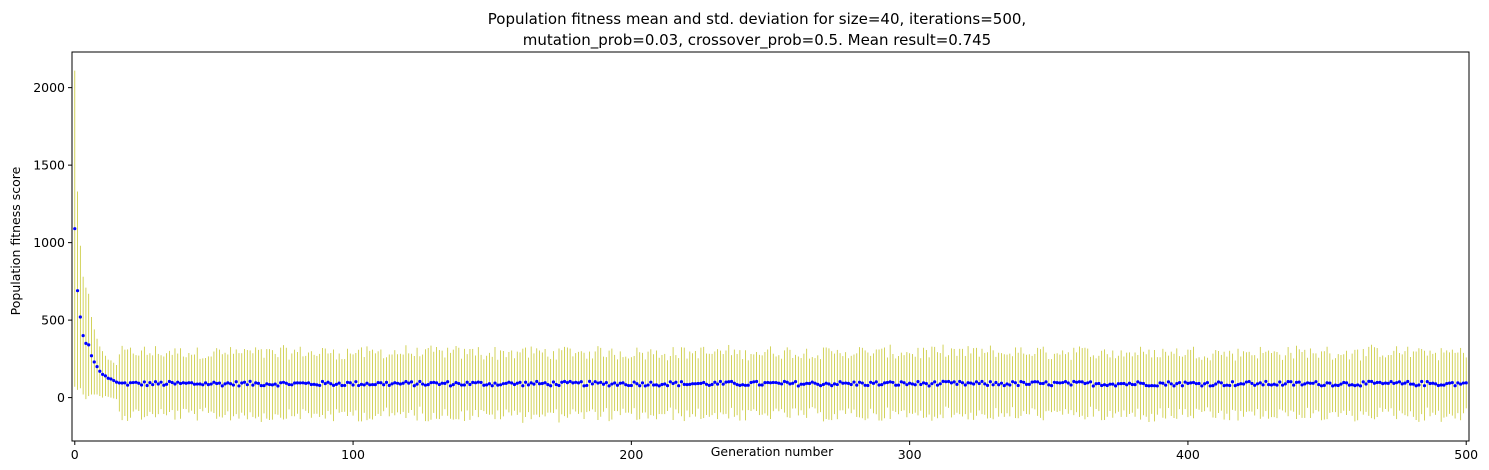 The width and height of the screenshot is (1489, 470). What do you see at coordinates (49, 87) in the screenshot?
I see `y-tick-label: 2000` at bounding box center [49, 87].